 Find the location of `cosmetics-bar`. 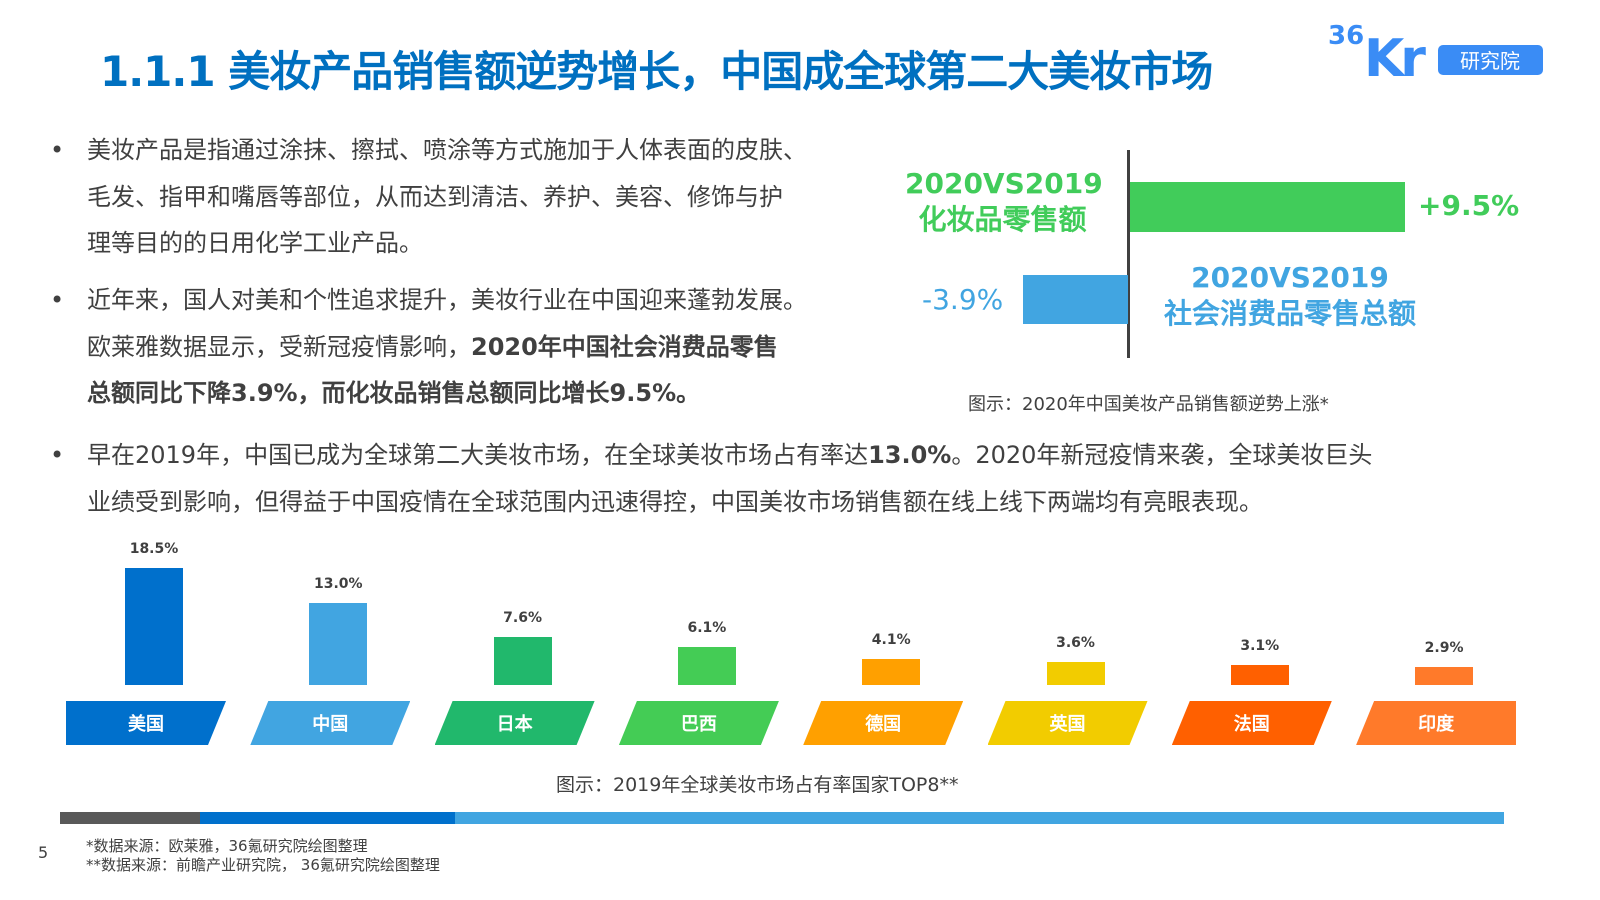

cosmetics-bar is located at coordinates (1267, 207).